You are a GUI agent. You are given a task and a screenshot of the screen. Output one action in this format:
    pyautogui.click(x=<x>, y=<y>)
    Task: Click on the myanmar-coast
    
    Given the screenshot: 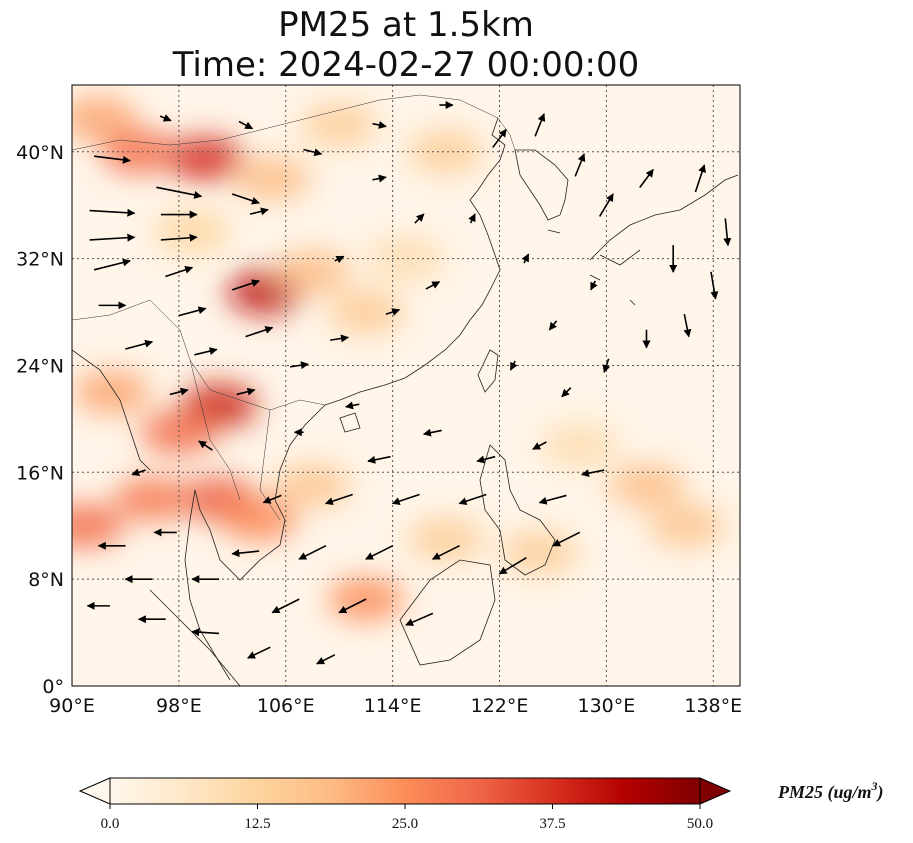 What is the action you would take?
    pyautogui.click(x=111, y=410)
    